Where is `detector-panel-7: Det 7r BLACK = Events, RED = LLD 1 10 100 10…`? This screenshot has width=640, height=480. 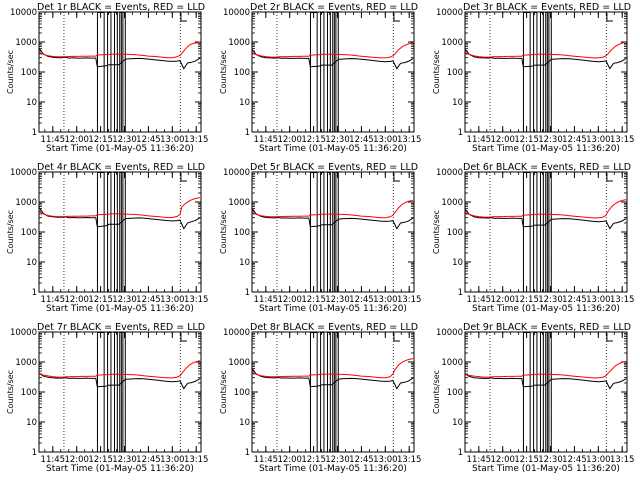
detector-panel-7: Det 7r BLACK = Events, RED = LLD 1 10 100 10… is located at coordinates (107, 398).